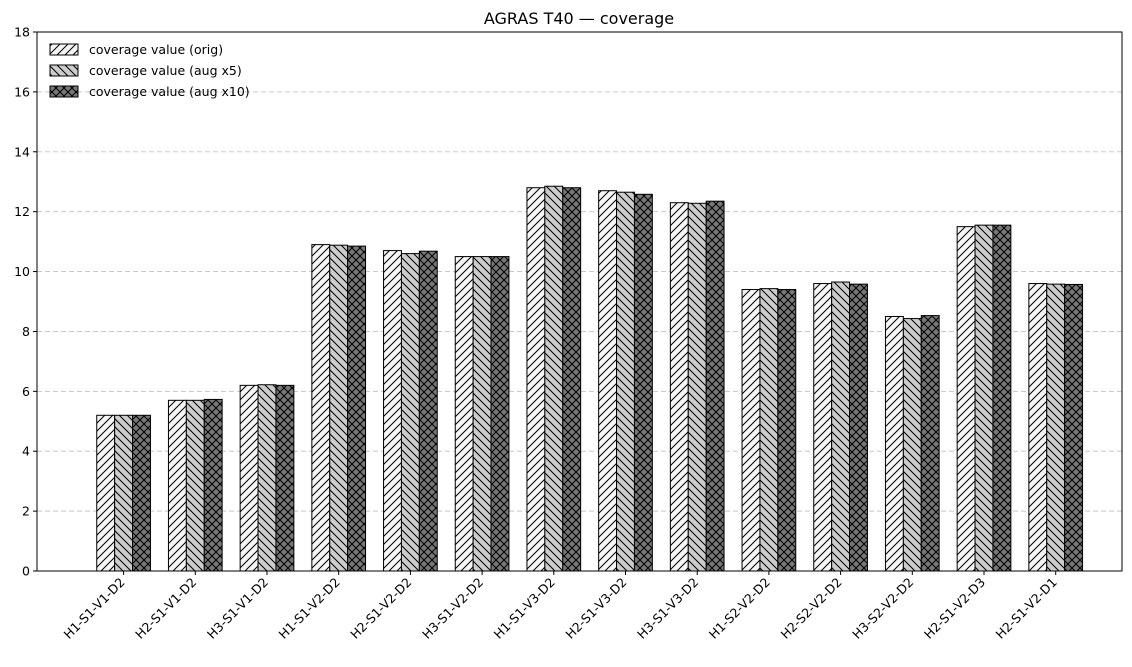 The height and width of the screenshot is (667, 1132). What do you see at coordinates (22, 211) in the screenshot?
I see `y-tick-label: 12` at bounding box center [22, 211].